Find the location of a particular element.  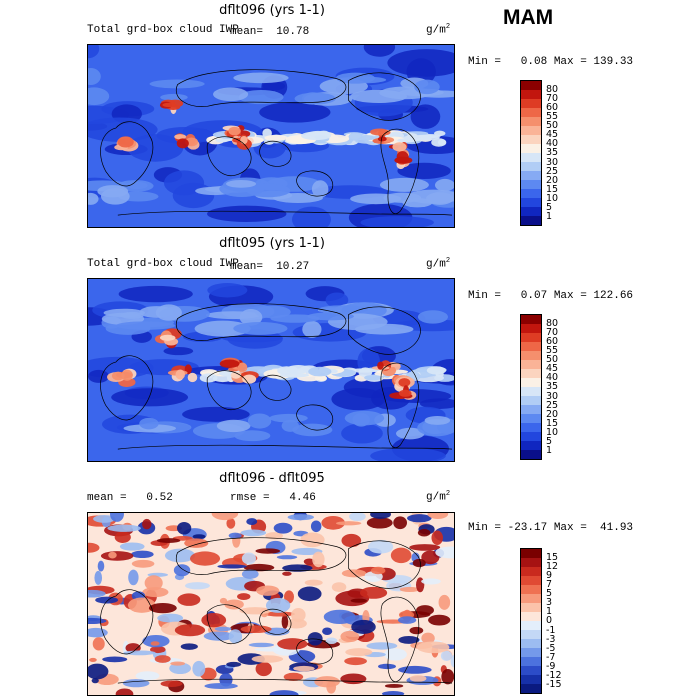

panel-1-unit: g/m2 is located at coordinates (438, 30).